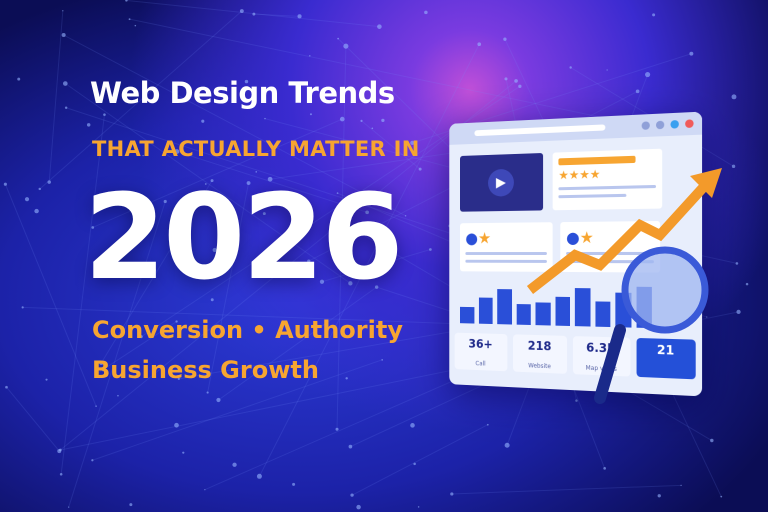  I want to click on trend-arrow-icon, so click(620, 235).